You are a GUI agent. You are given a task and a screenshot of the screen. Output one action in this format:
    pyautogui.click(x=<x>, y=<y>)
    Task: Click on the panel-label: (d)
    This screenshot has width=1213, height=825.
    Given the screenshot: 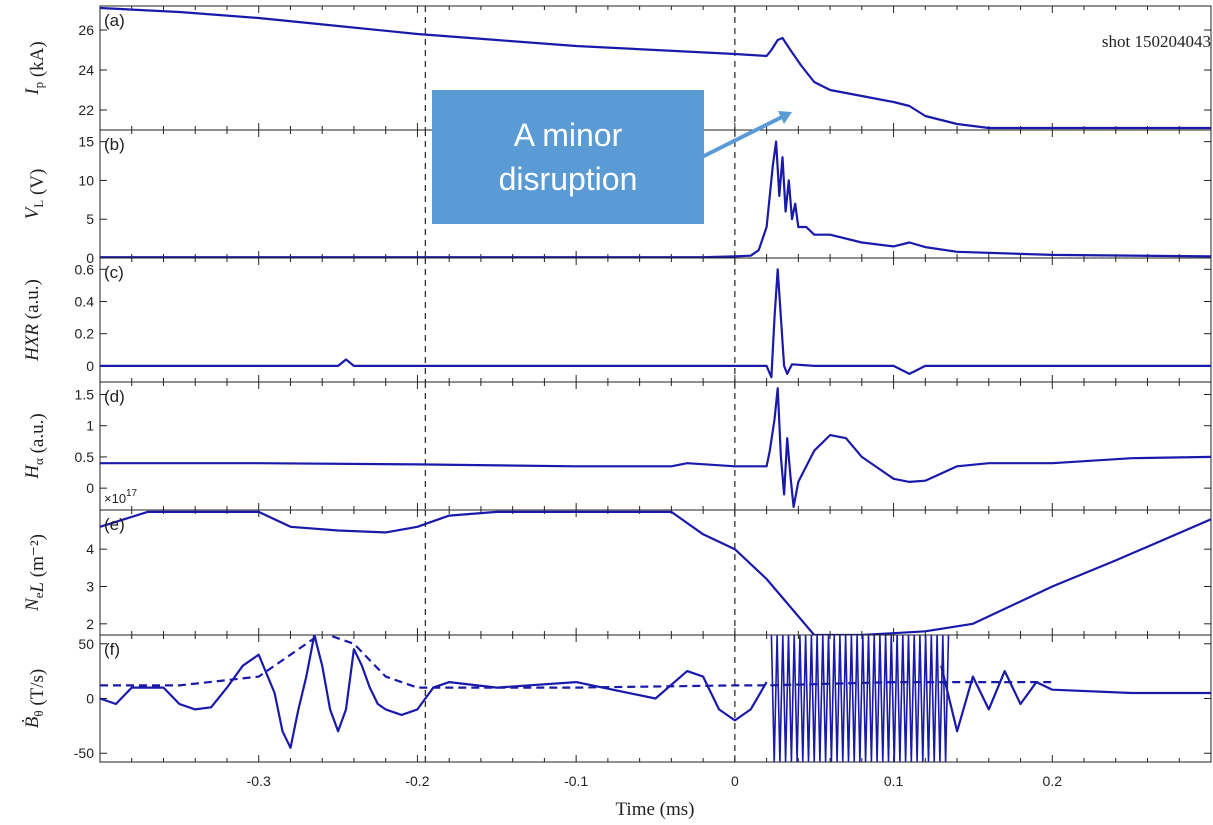 What is the action you would take?
    pyautogui.click(x=114, y=396)
    